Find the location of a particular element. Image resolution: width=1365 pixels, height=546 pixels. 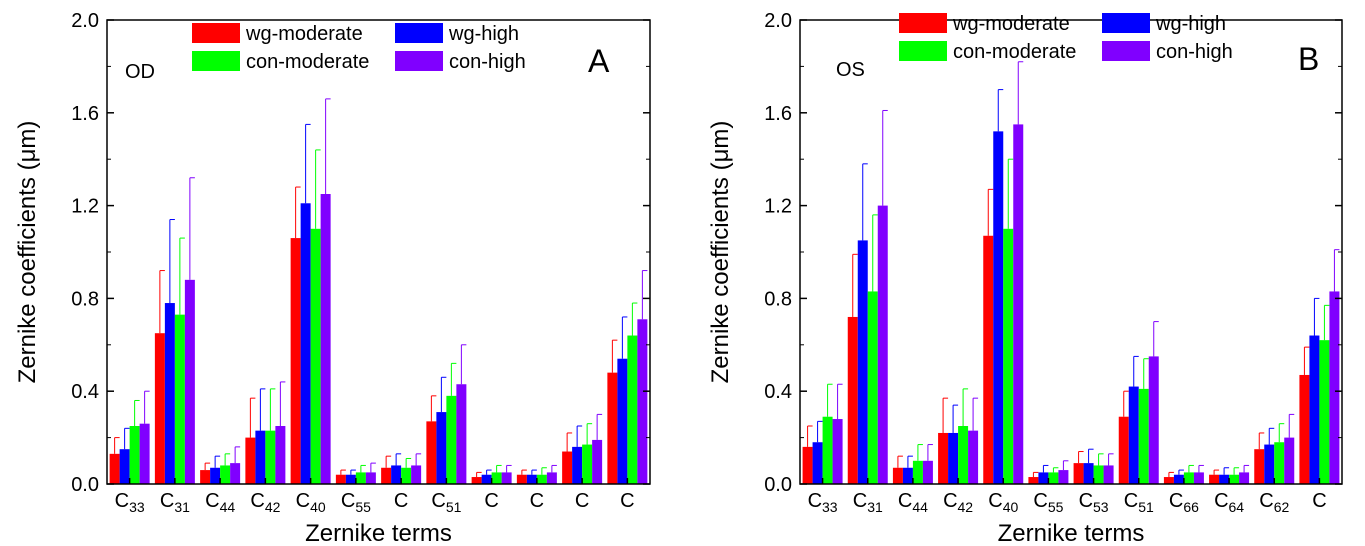

legend-swatch-wg-moderate is located at coordinates (216, 33).